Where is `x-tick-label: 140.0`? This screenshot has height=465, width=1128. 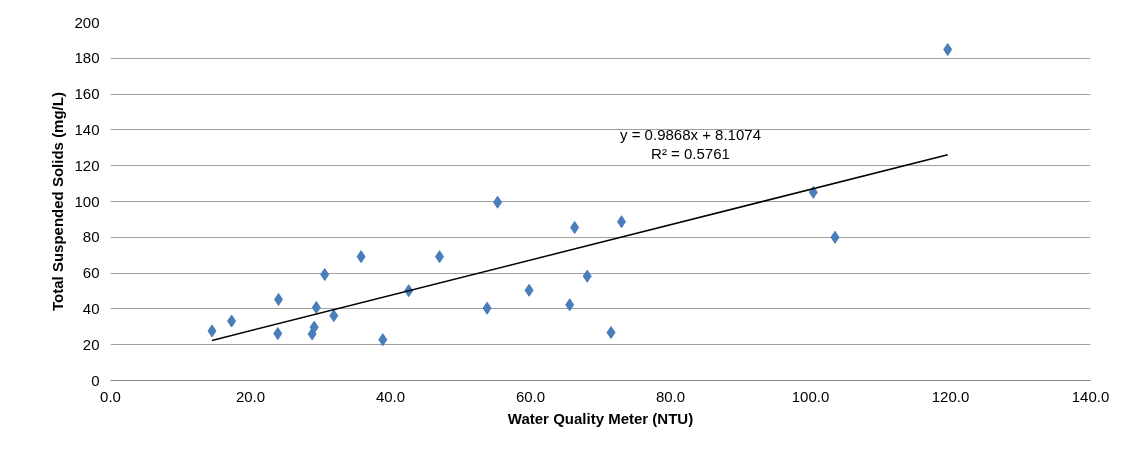 x-tick-label: 140.0 is located at coordinates (1090, 396).